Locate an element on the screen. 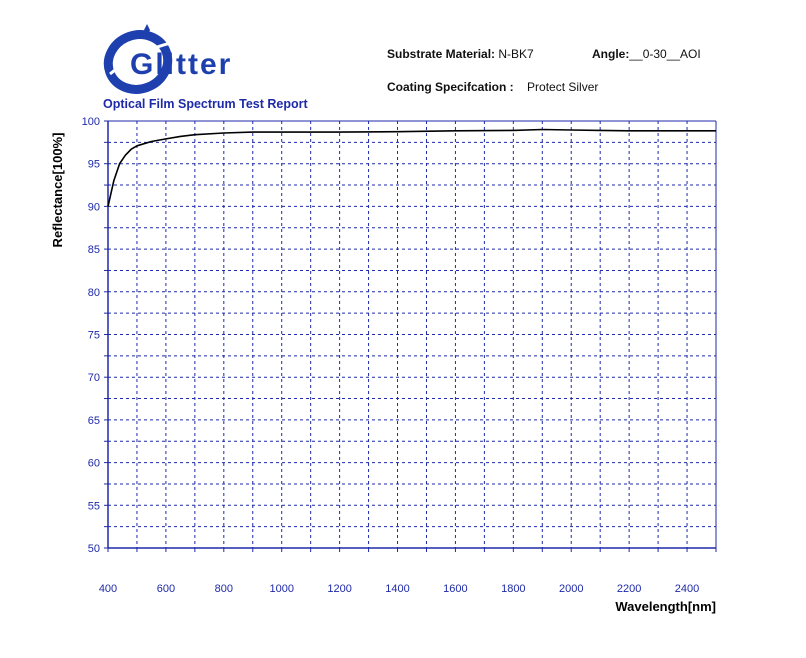 This screenshot has height=658, width=806. angle-label: Angle: is located at coordinates (611, 54).